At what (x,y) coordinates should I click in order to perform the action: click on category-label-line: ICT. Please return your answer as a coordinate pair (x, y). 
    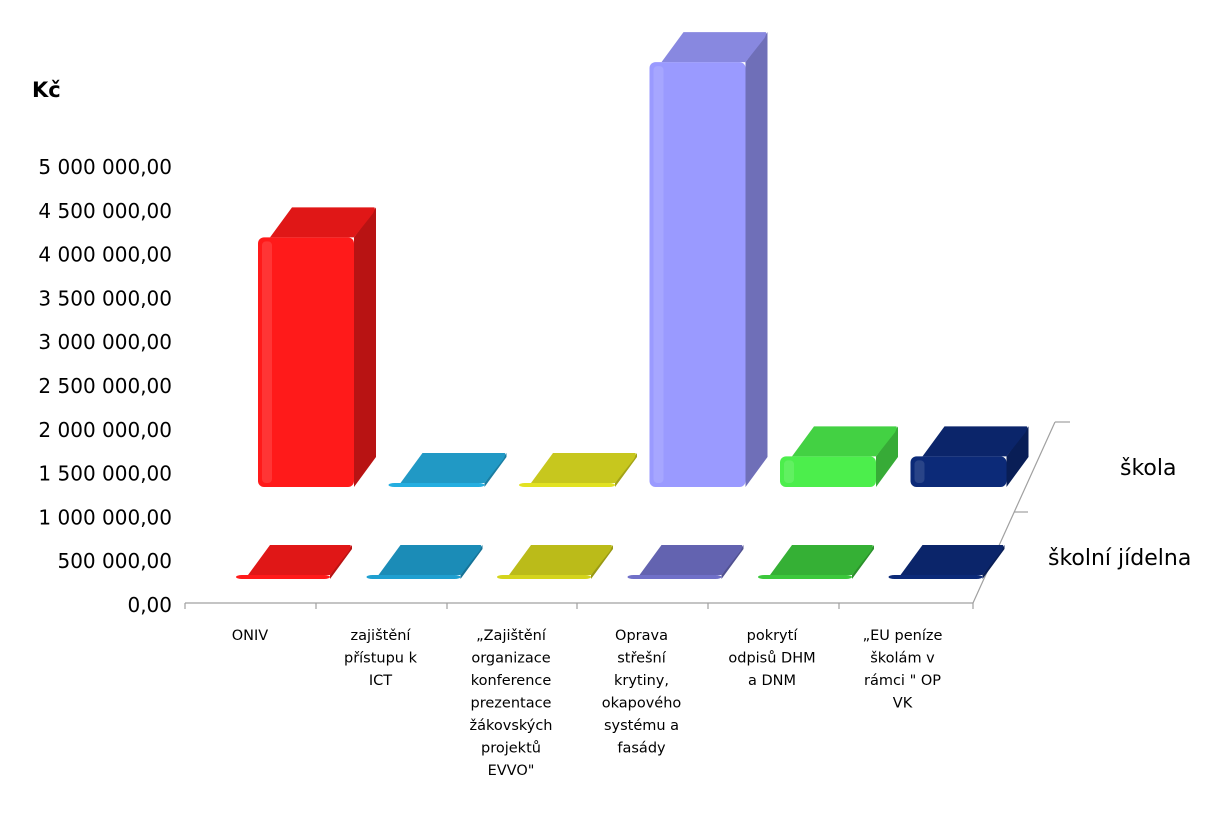
    Looking at the image, I should click on (380, 681).